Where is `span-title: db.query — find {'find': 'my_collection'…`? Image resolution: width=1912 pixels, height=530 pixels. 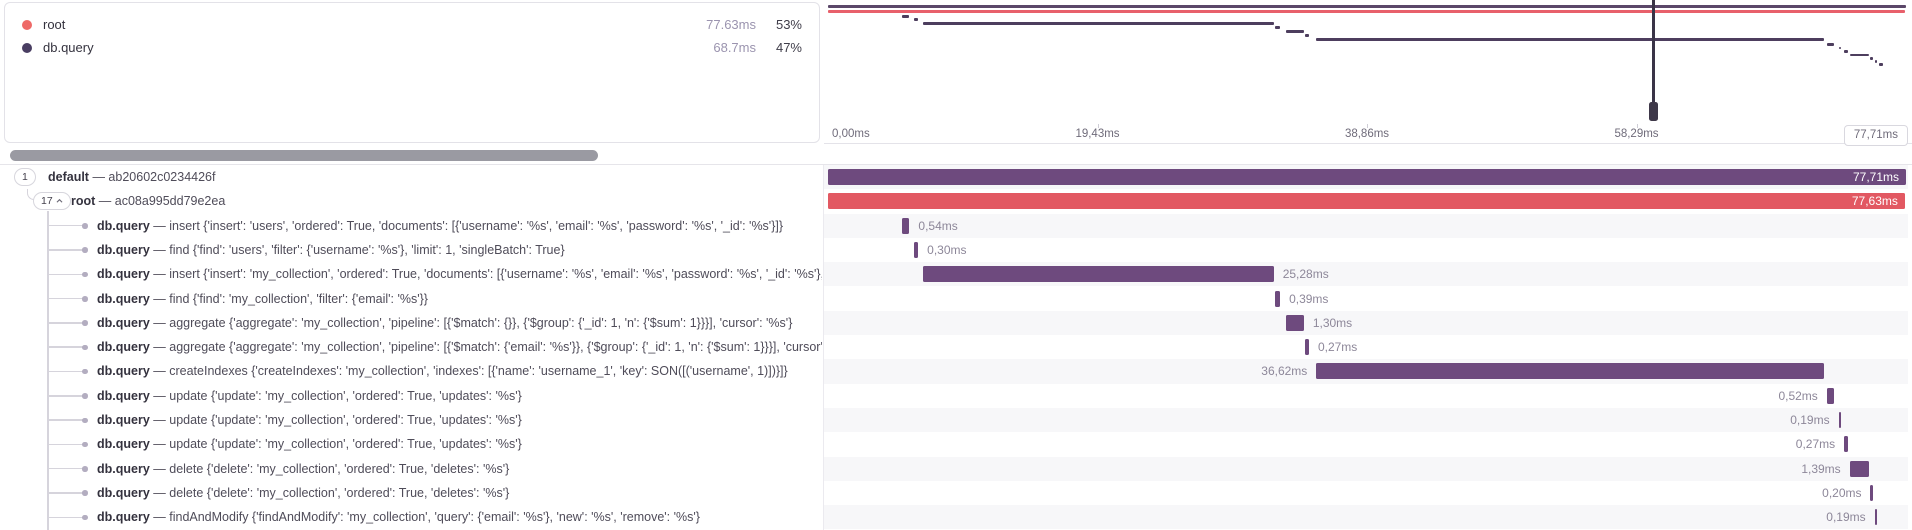 span-title: db.query — find {'find': 'my_collection'… is located at coordinates (262, 299).